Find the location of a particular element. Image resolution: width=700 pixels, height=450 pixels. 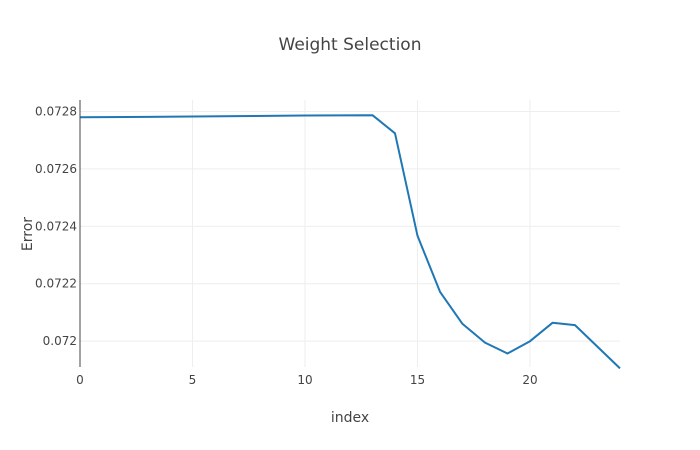

x-tick-label: 0 is located at coordinates (80, 380).